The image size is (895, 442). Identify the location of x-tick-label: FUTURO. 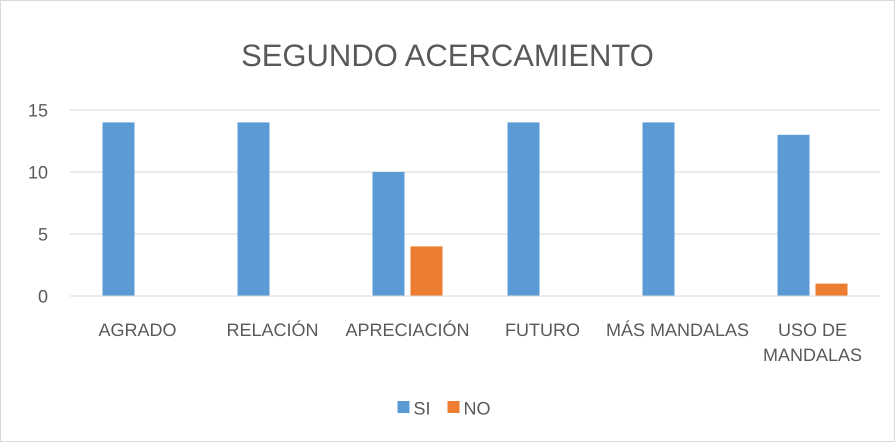
(542, 330).